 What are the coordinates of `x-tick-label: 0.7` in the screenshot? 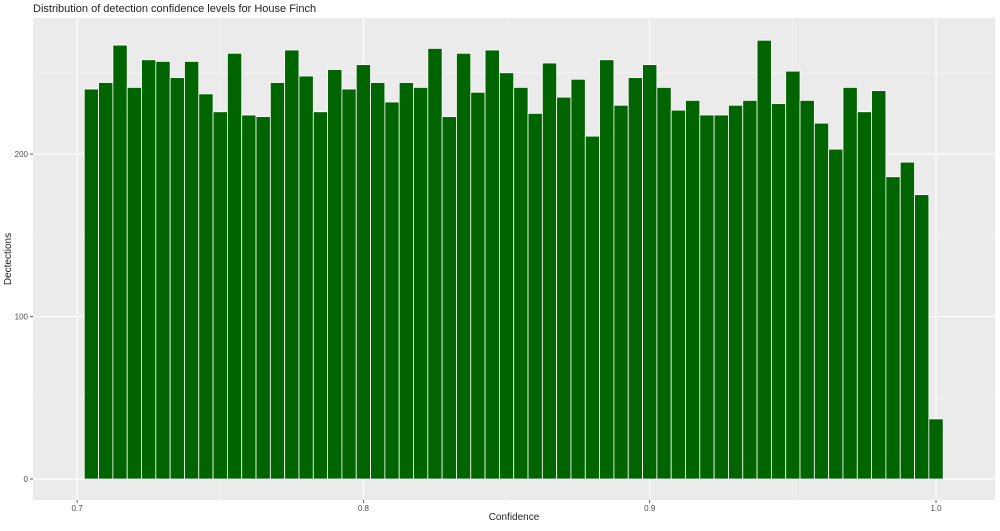 It's located at (78, 508).